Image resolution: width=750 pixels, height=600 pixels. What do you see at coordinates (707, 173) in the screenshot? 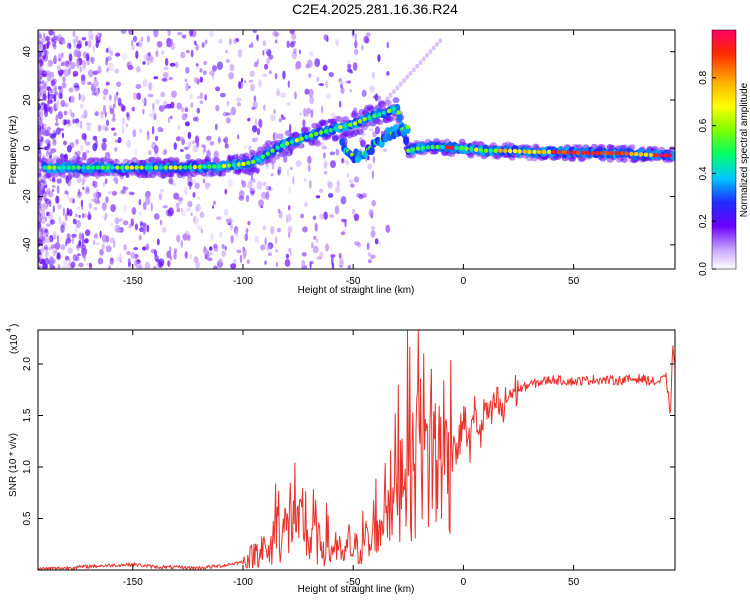
I see `colorbar-ticks: 0.0 0.2 0.4 0.6 0.8` at bounding box center [707, 173].